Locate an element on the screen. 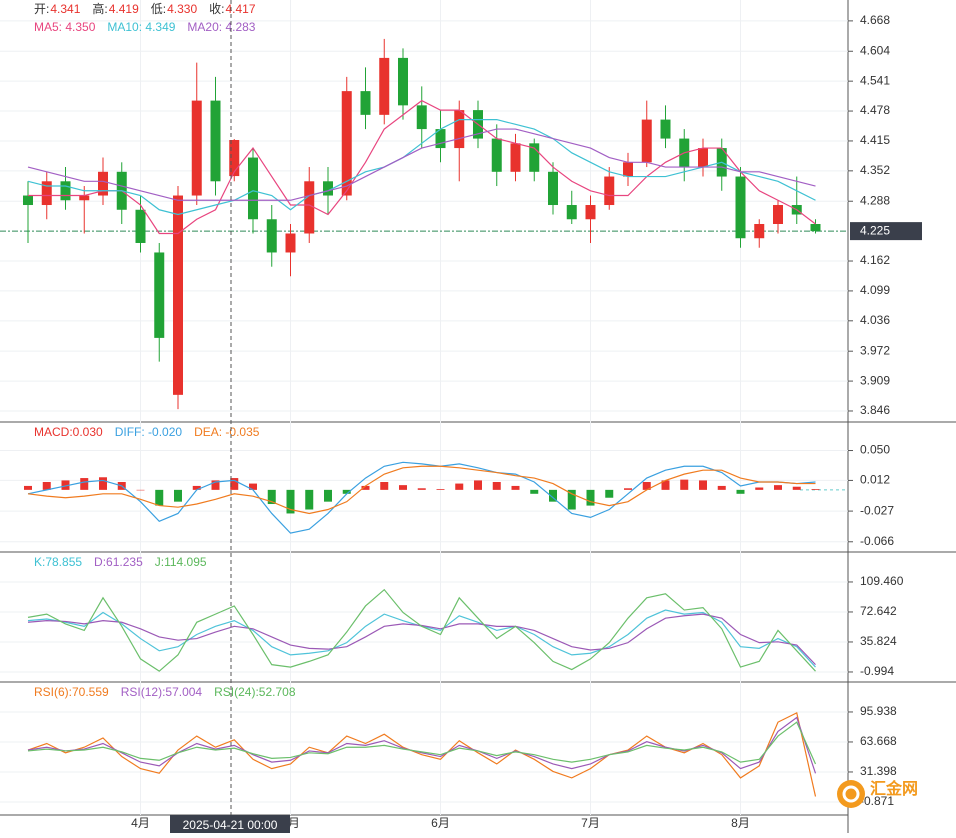 The width and height of the screenshot is (956, 838). y-tick-label: 4.352 is located at coordinates (875, 170).